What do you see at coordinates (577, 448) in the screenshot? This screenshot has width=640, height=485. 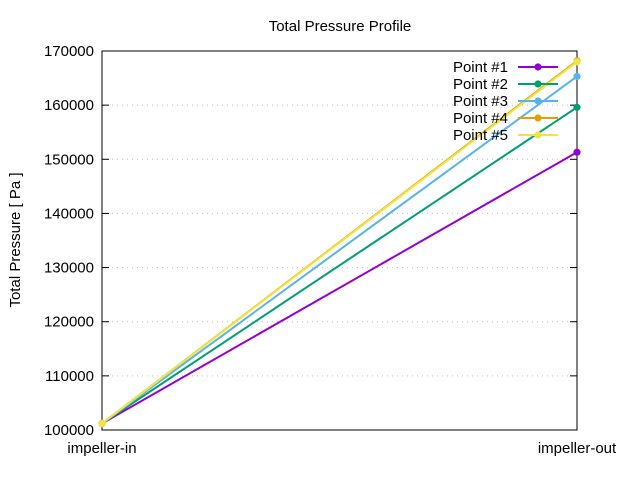 I see `x-tick-label-1: impeller-out` at bounding box center [577, 448].